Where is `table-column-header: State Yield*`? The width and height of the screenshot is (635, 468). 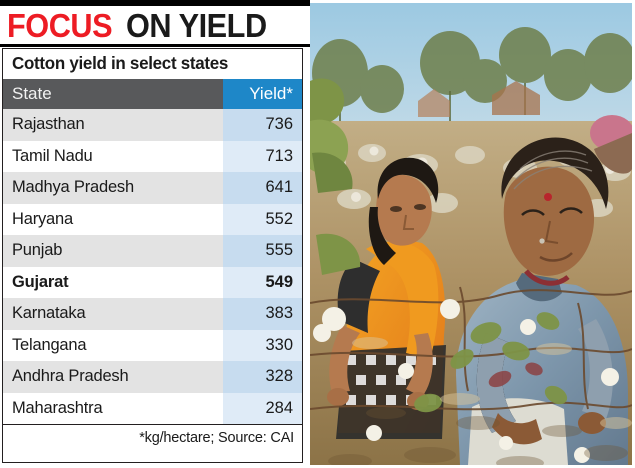
table-column-header: State Yield* is located at coordinates (152, 94).